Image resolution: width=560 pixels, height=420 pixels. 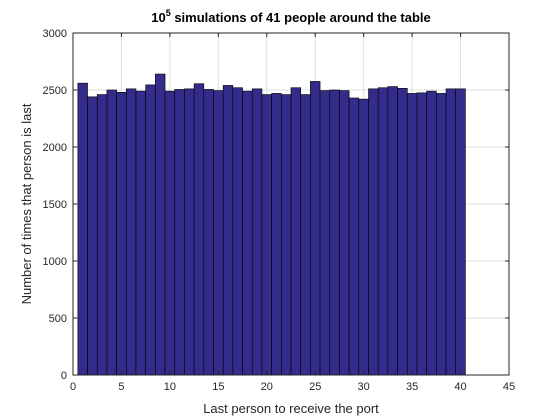 I want to click on y-axis-label: Number of times that person is last, so click(x=26, y=203).